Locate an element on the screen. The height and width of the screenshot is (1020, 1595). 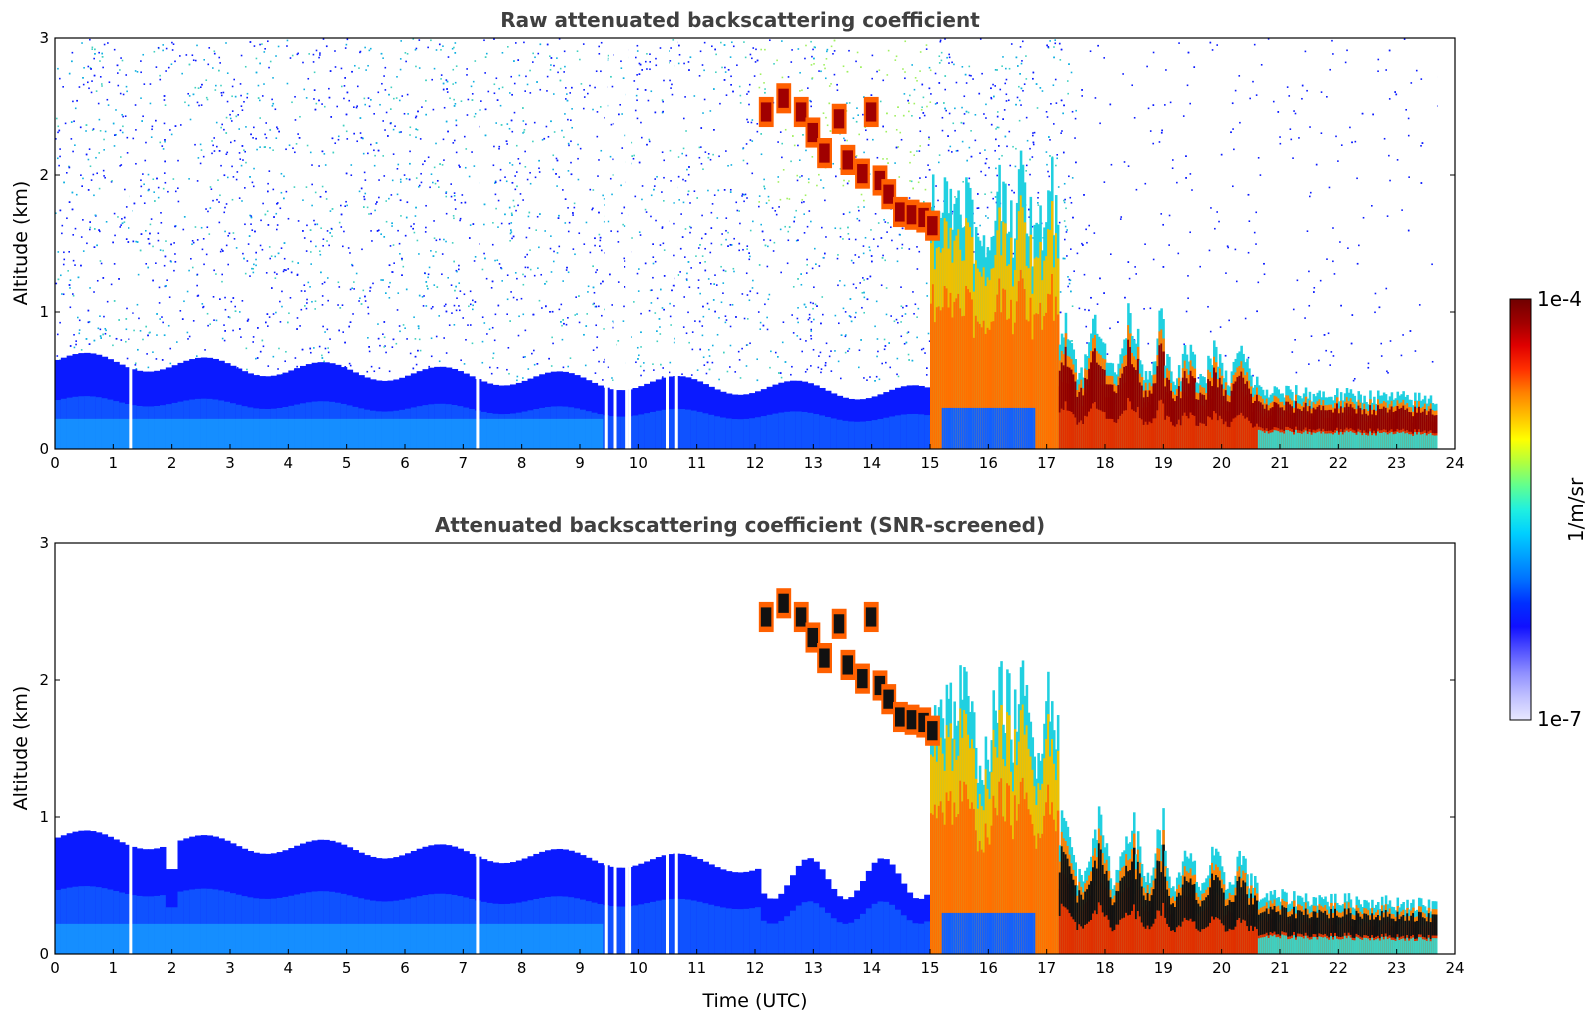
precip-blue-base is located at coordinates (964, 428).